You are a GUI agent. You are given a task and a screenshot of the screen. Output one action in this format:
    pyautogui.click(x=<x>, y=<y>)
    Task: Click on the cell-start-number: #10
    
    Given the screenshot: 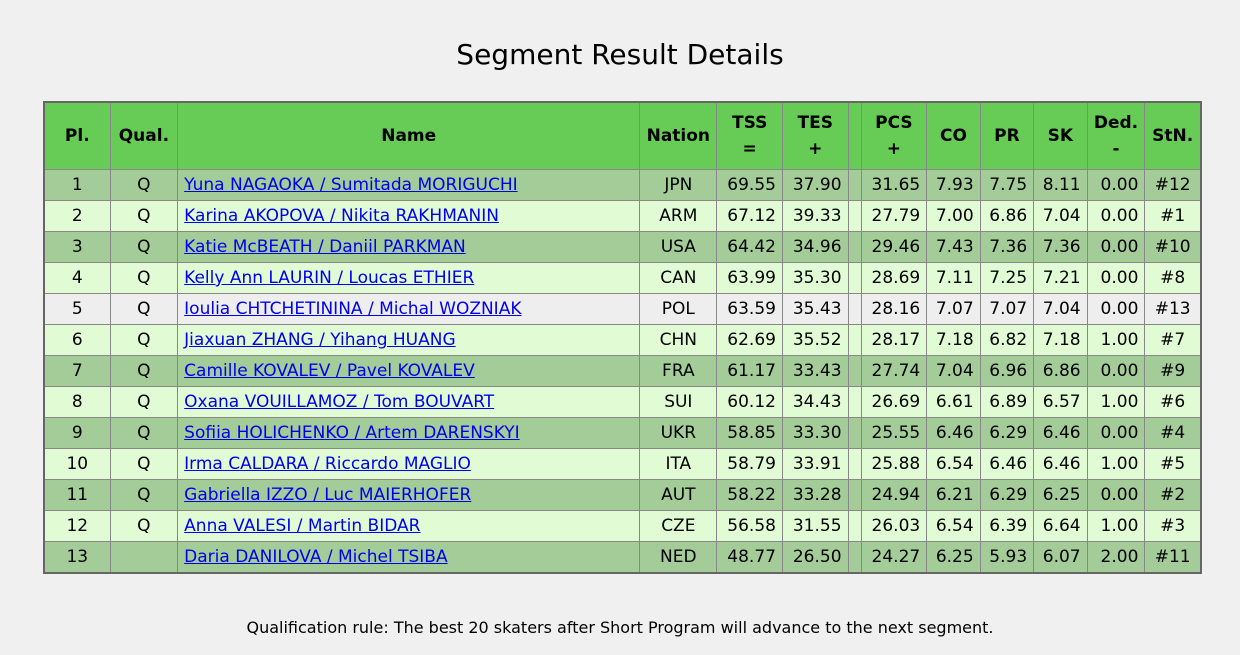 What is the action you would take?
    pyautogui.click(x=1173, y=247)
    